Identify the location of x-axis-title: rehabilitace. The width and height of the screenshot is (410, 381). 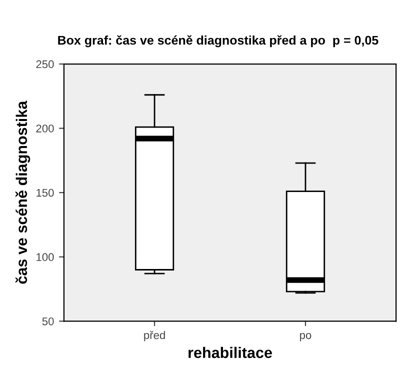
(230, 352).